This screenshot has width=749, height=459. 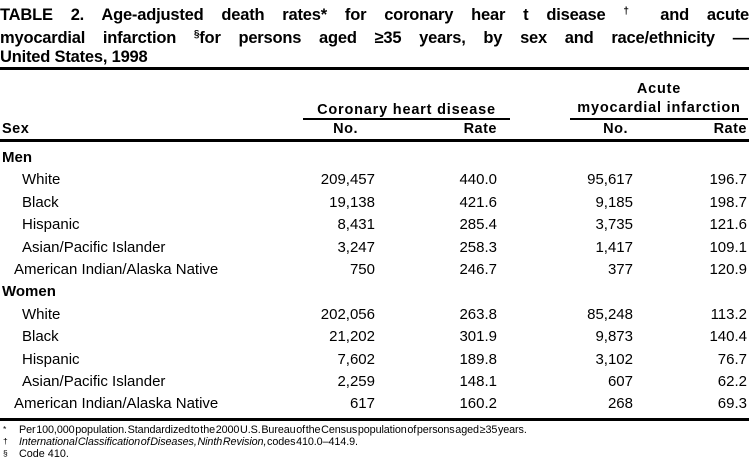 I want to click on title-line1-post: and acute, so click(x=704, y=15).